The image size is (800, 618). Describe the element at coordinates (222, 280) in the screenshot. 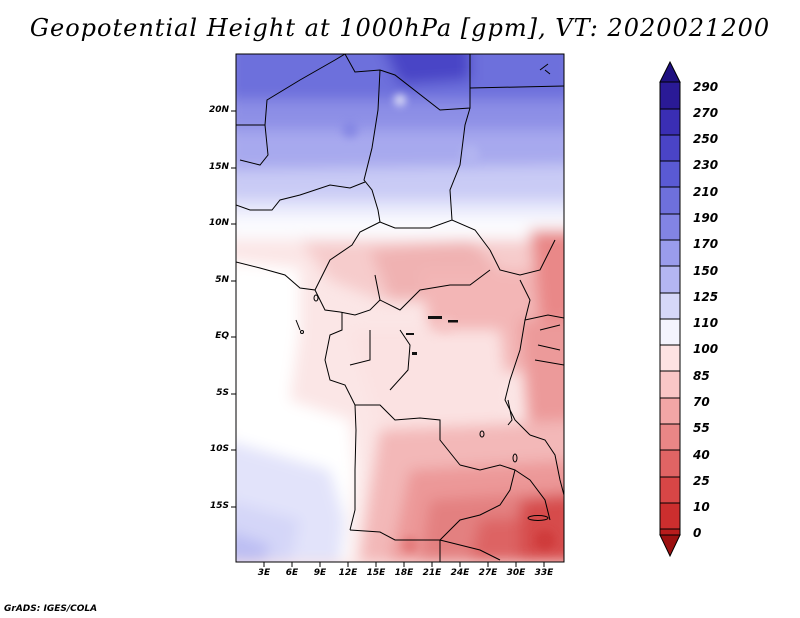

I see `y-tick-label: 5N` at that location.